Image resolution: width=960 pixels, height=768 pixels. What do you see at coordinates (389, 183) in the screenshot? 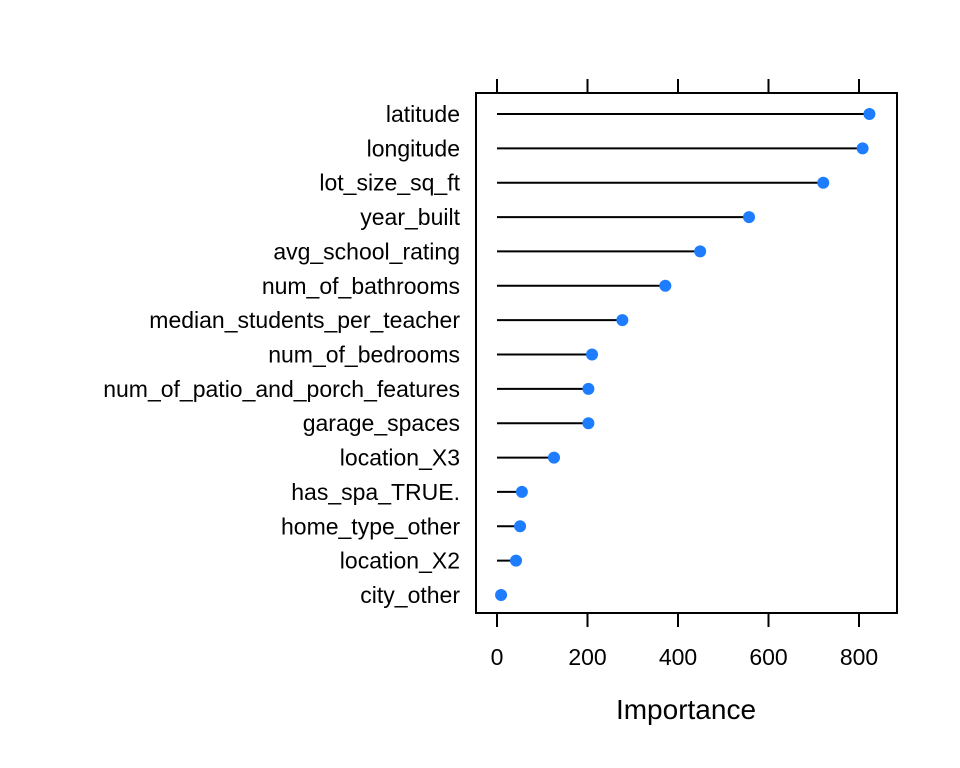
I see `category-label: lot_size_sq_ft` at bounding box center [389, 183].